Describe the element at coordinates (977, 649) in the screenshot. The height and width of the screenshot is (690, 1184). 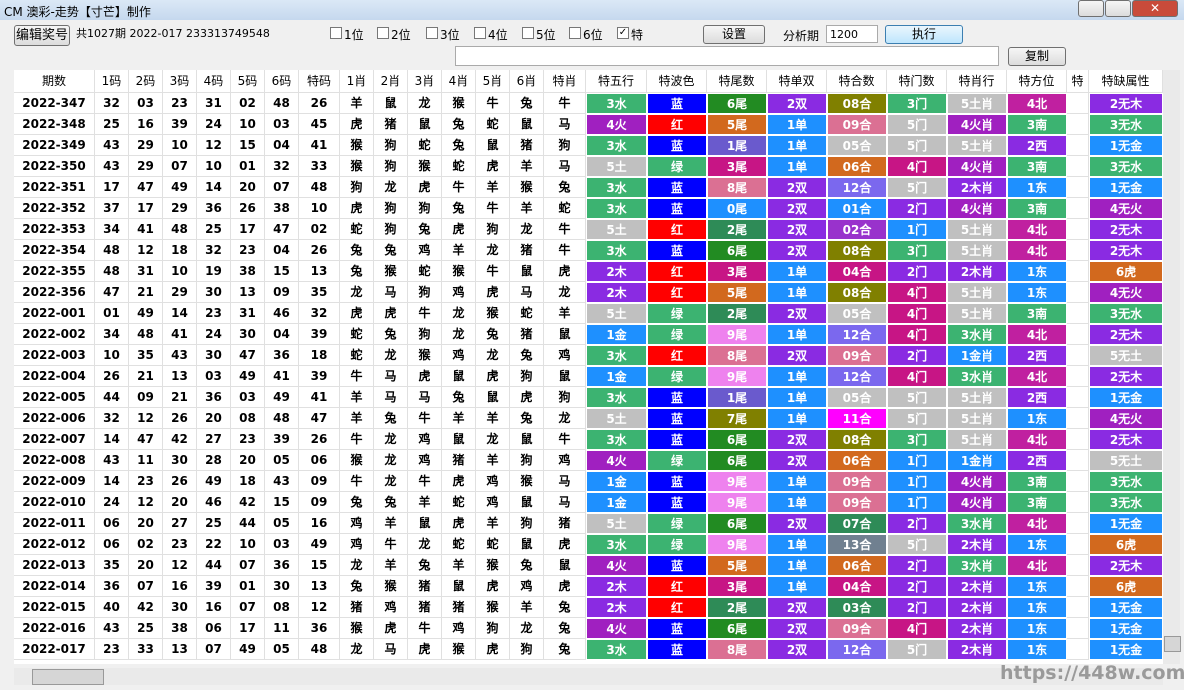
I see `table-cell: 2木肖` at that location.